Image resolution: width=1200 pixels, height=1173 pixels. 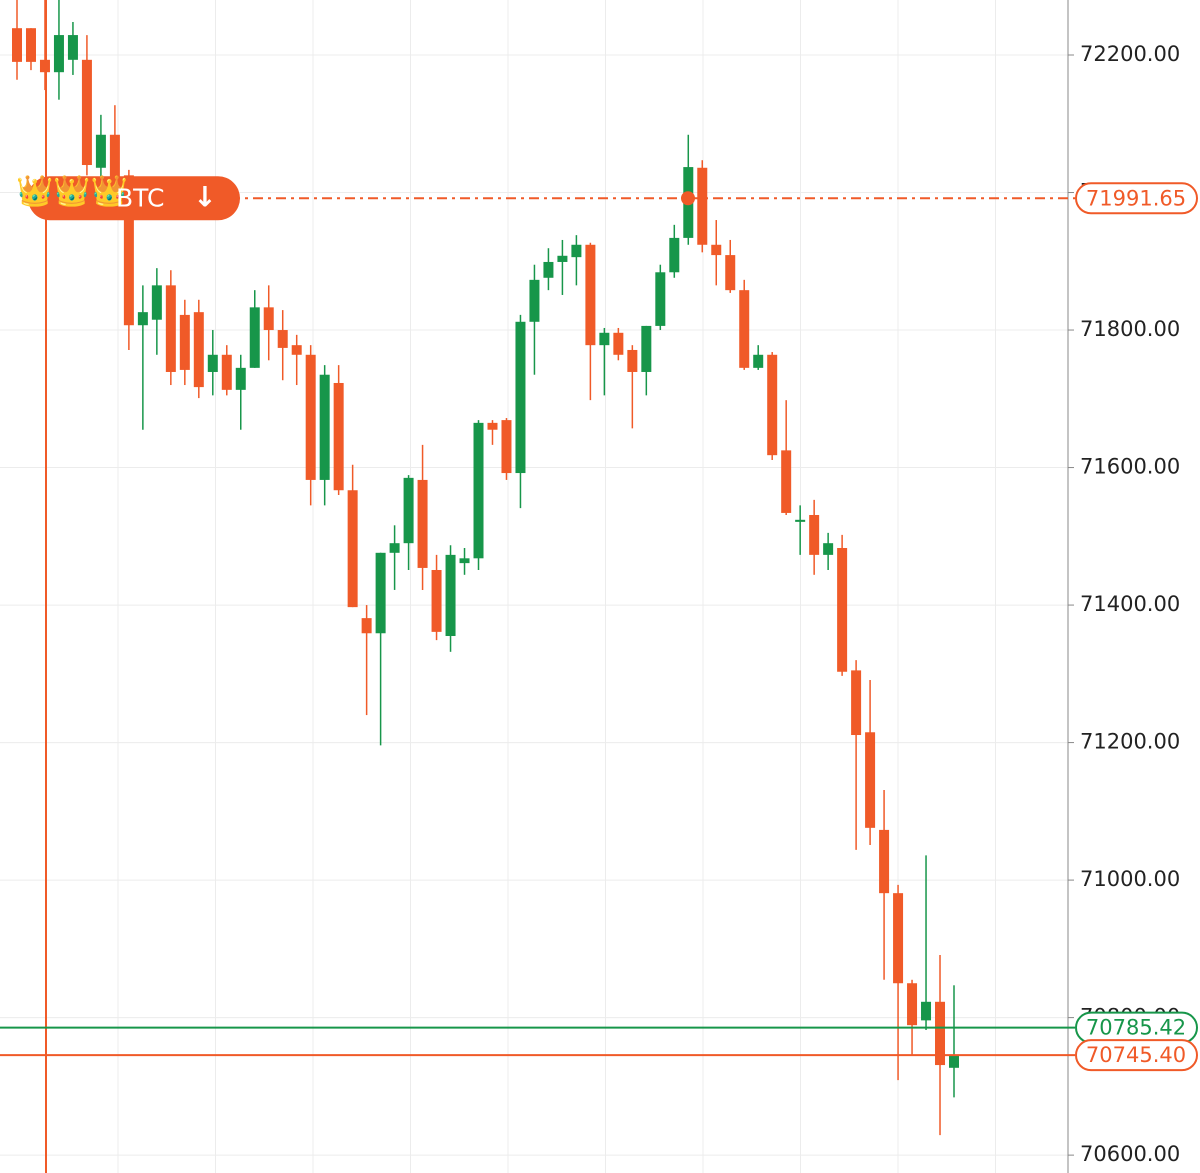 What do you see at coordinates (1130, 604) in the screenshot?
I see `y-tick-label: 71400.00` at bounding box center [1130, 604].